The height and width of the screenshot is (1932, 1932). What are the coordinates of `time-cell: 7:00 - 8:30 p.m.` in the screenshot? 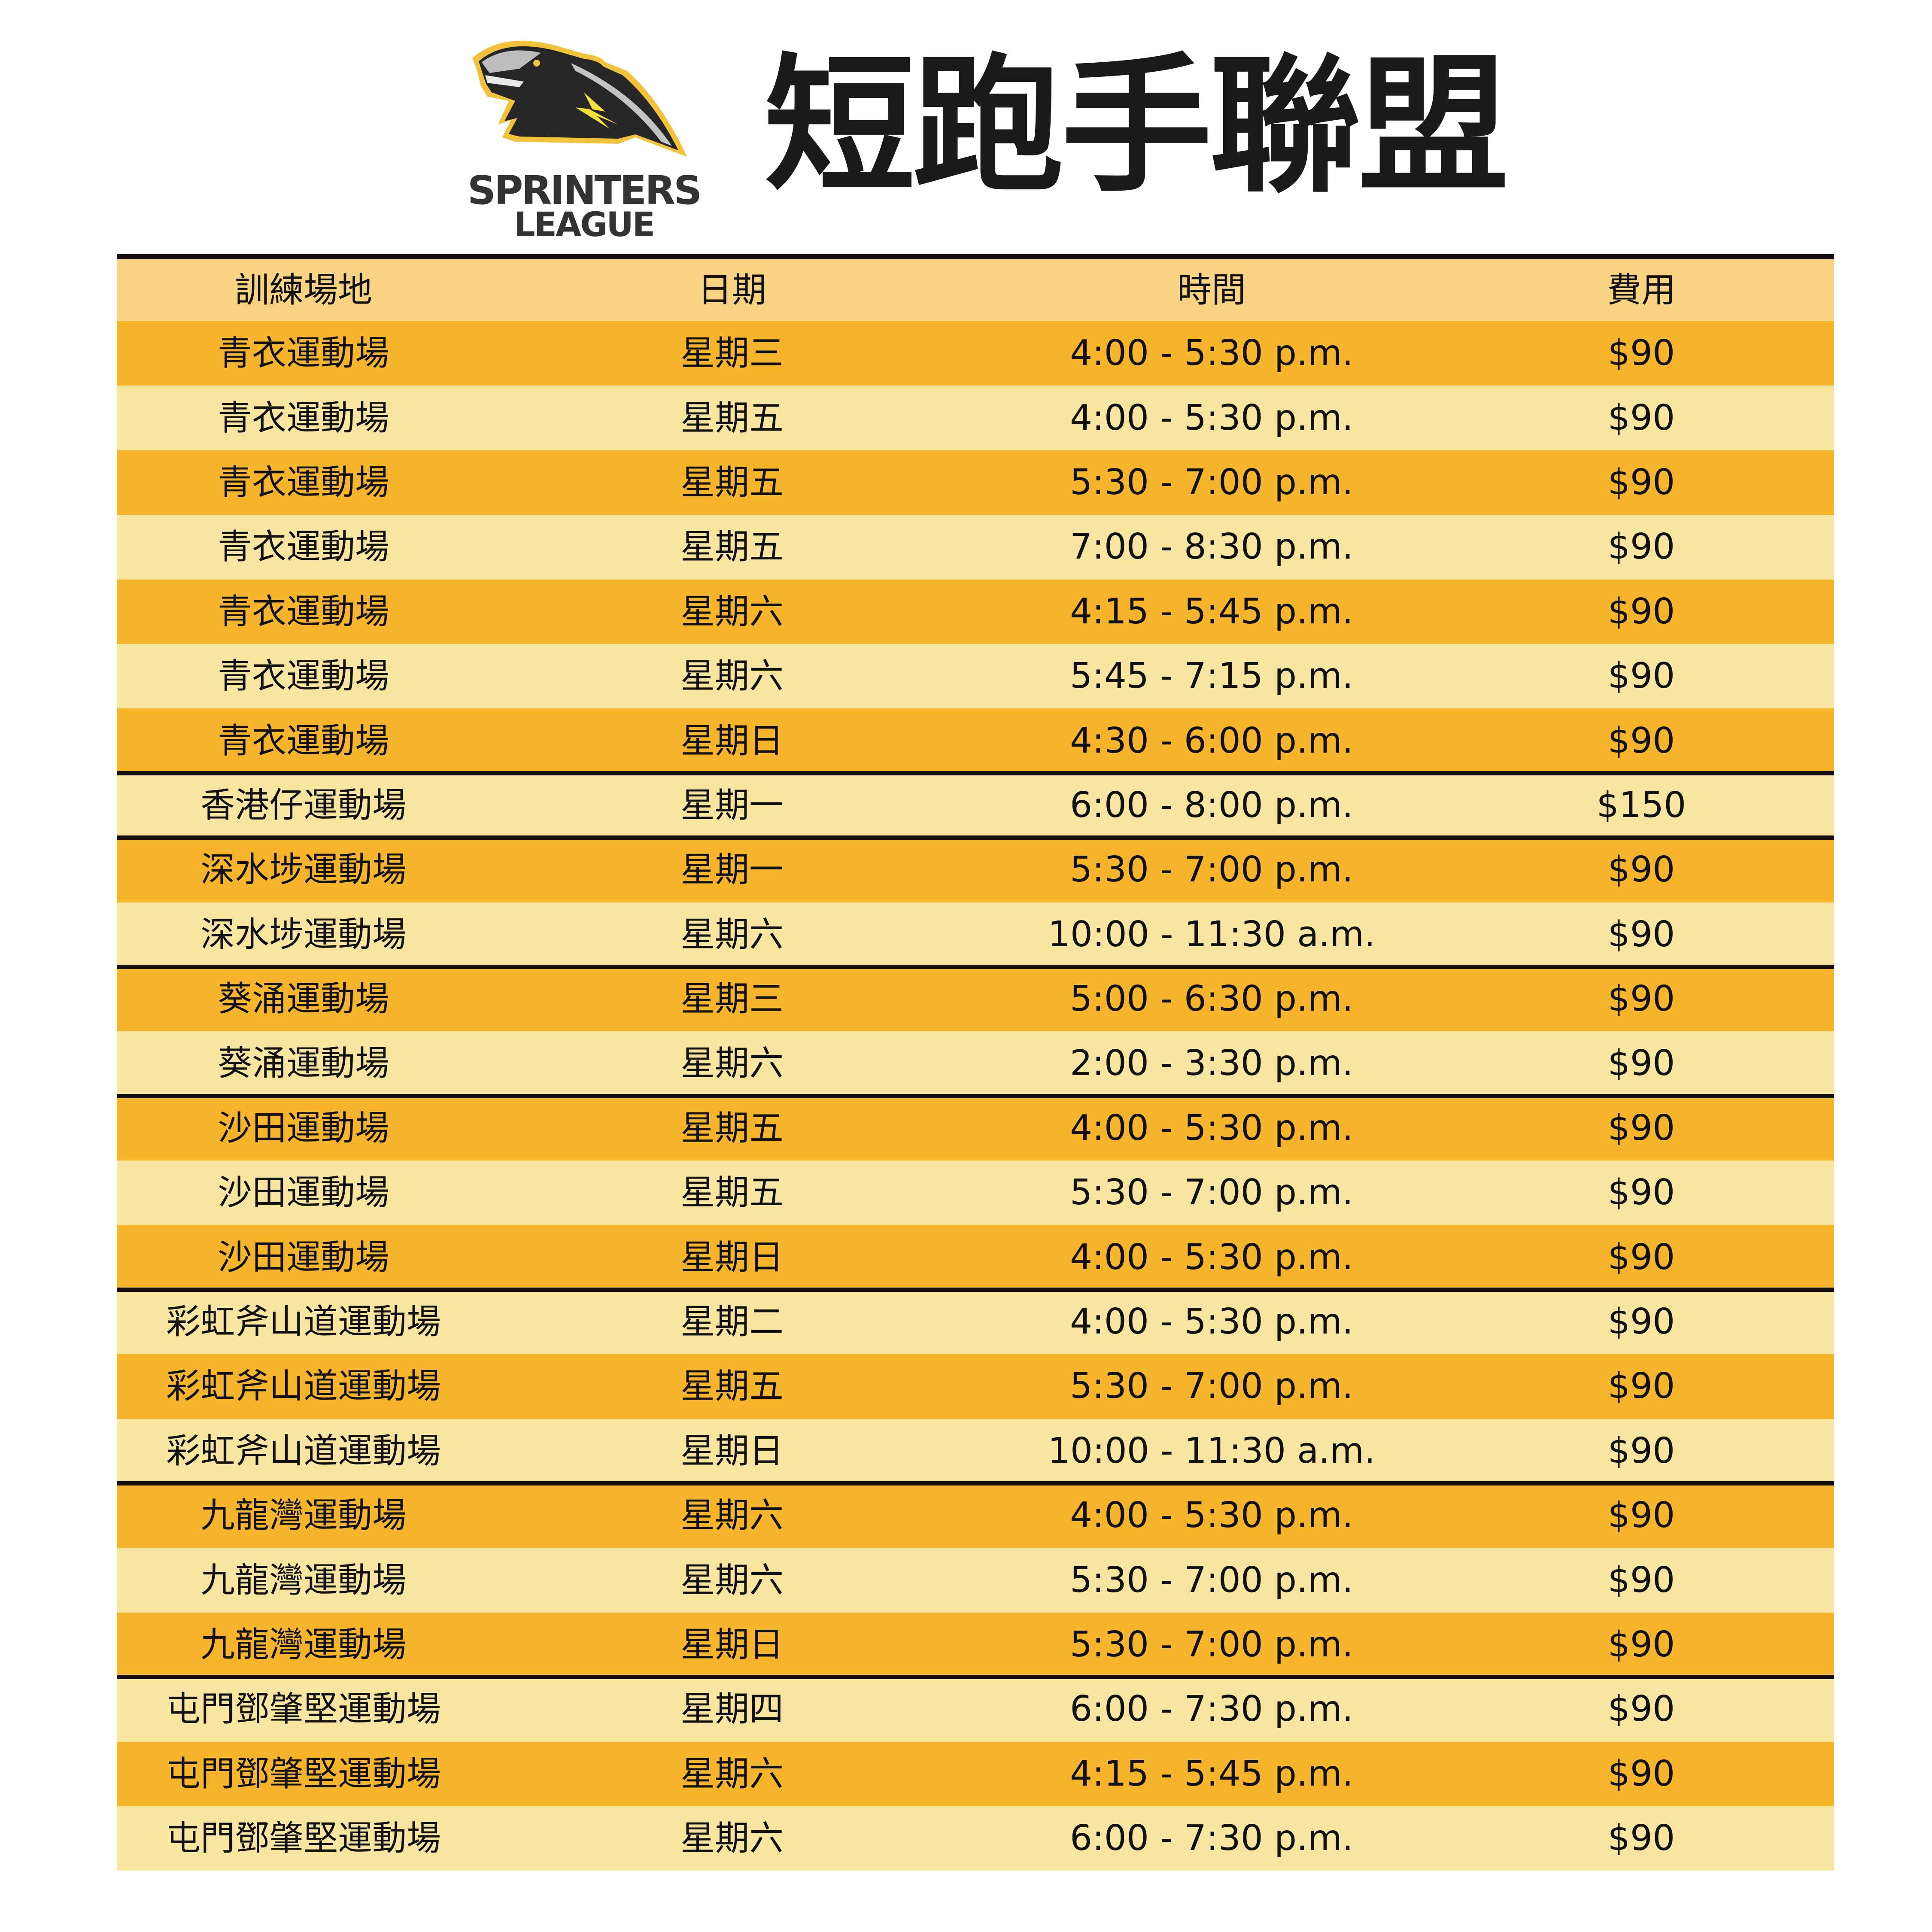 It's located at (1211, 547).